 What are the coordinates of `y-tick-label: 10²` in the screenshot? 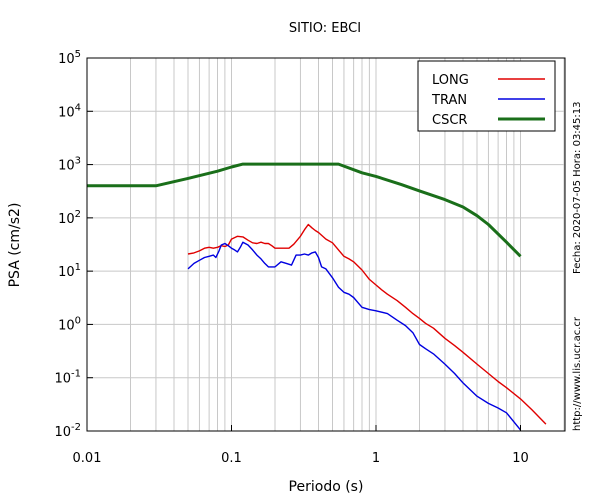 It's located at (69, 218).